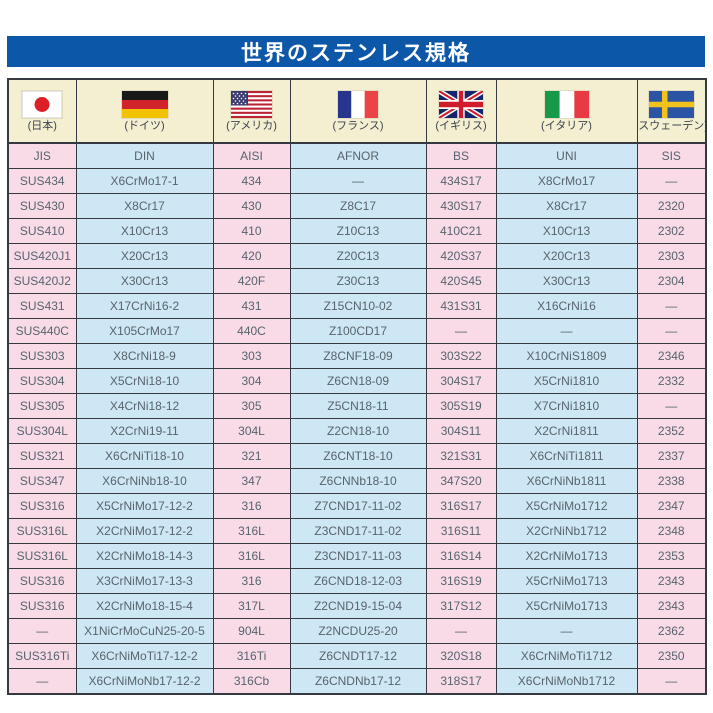 The height and width of the screenshot is (713, 713). Describe the element at coordinates (251, 104) in the screenshot. I see `usa-flag-icon` at that location.